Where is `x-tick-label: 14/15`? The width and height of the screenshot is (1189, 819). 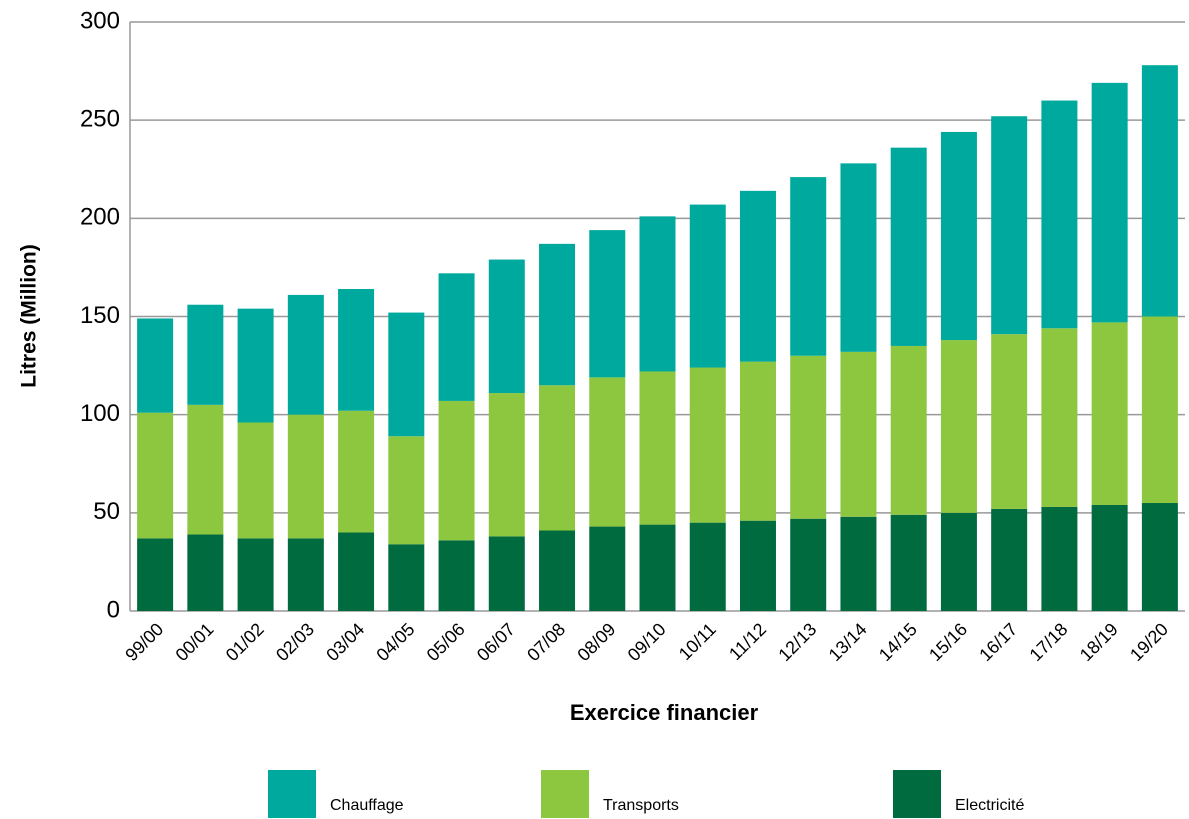
x-tick-label: 14/15 is located at coordinates (898, 642).